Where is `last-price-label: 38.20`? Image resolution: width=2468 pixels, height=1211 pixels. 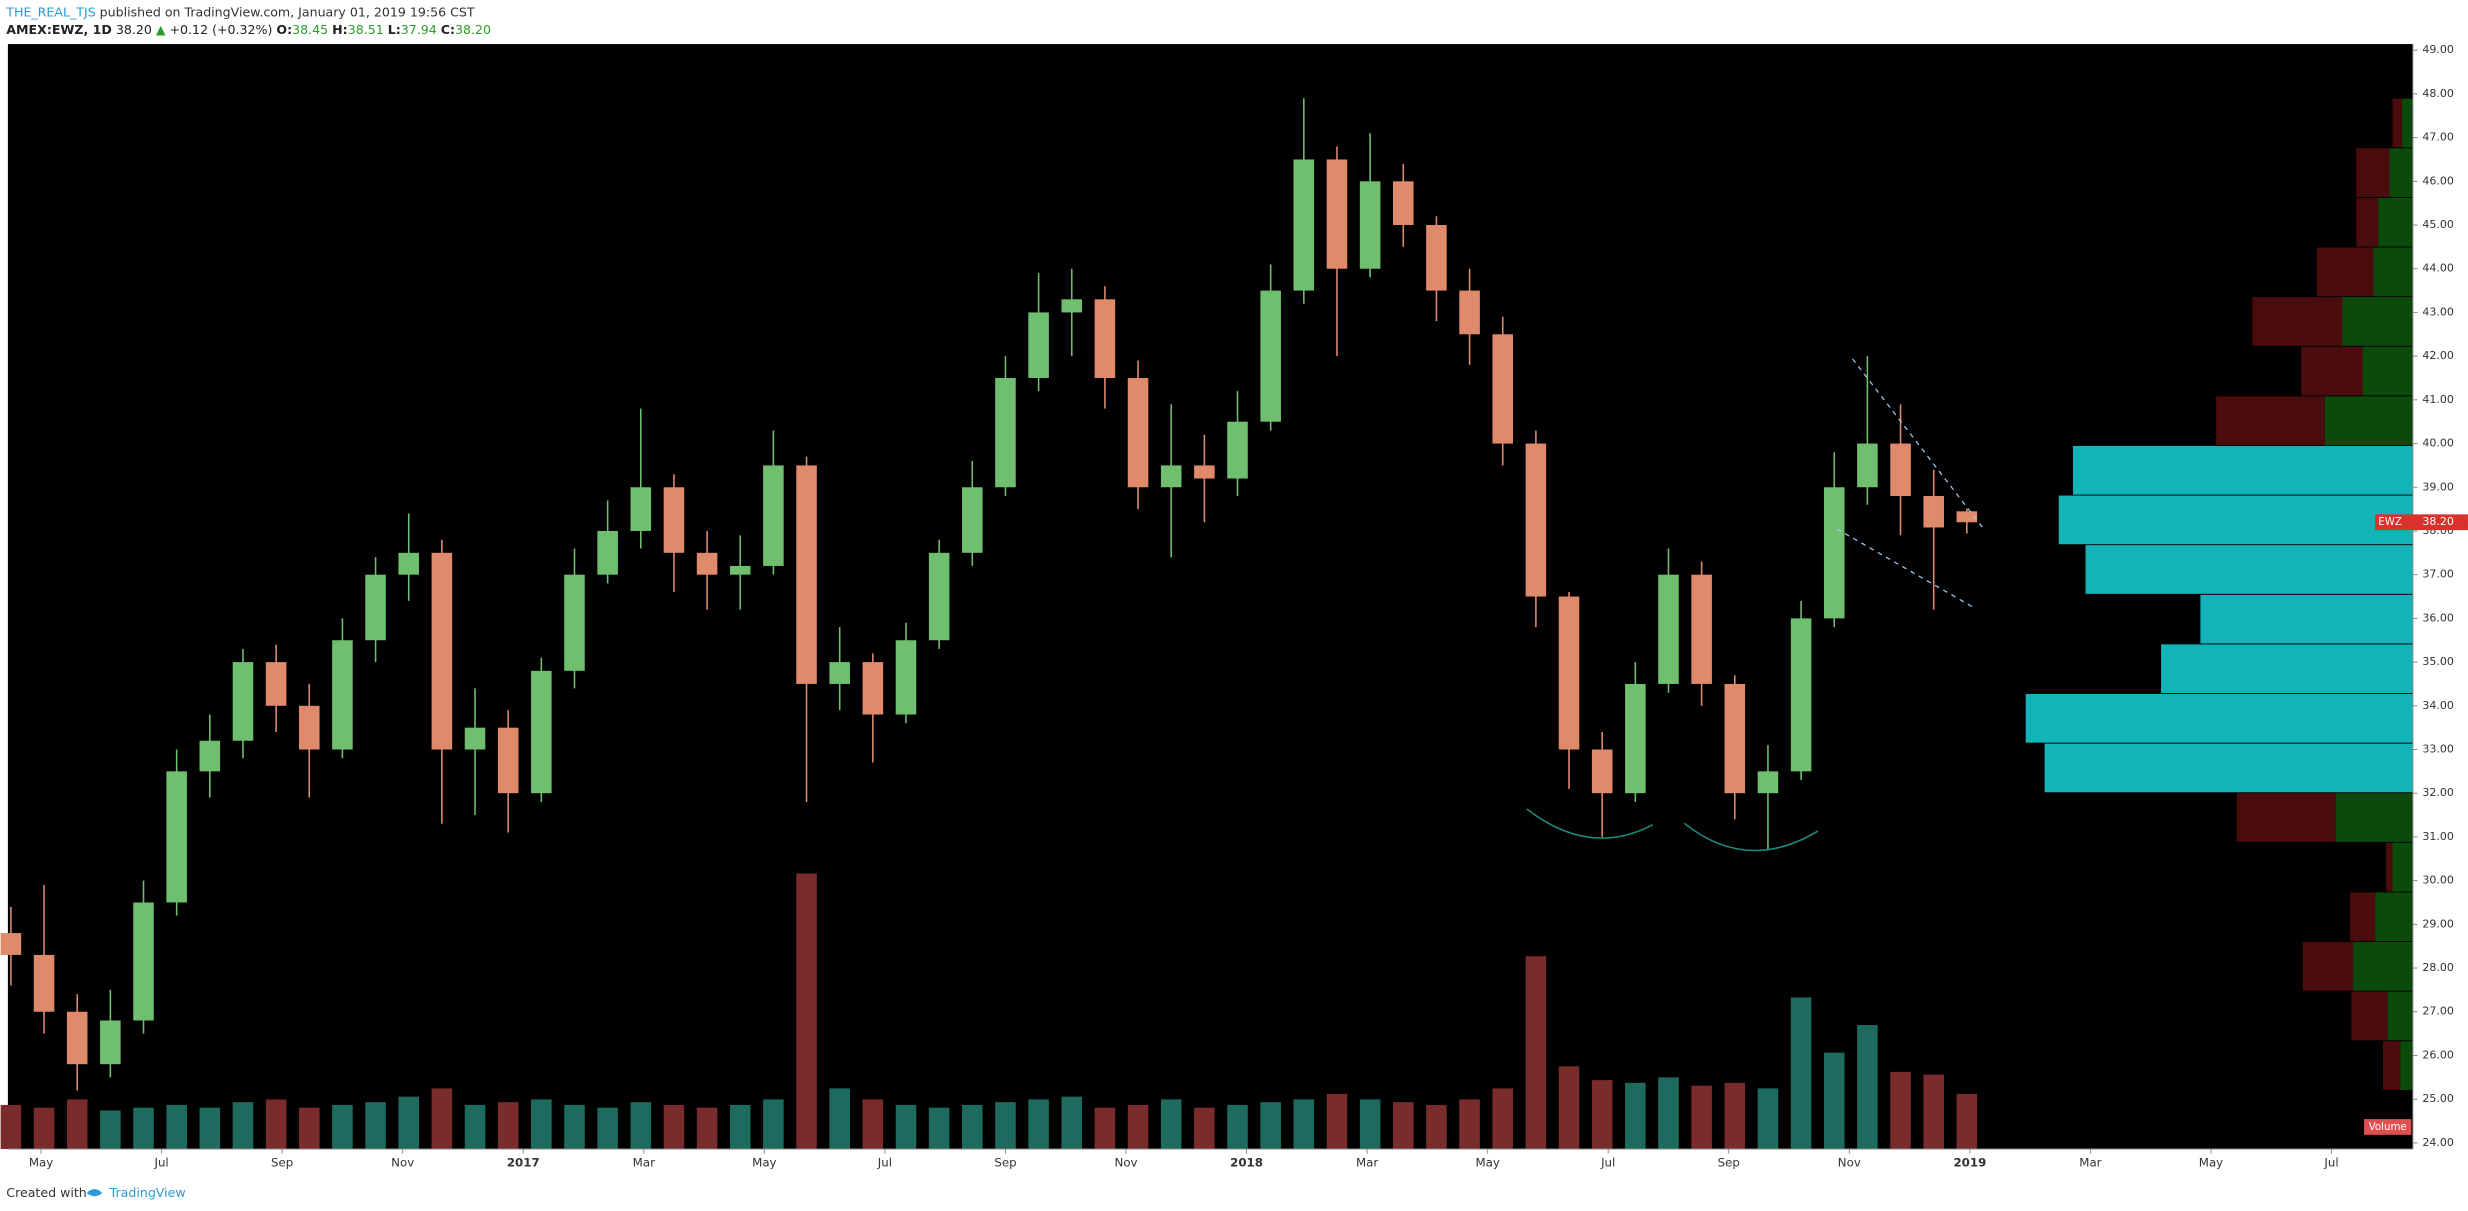
last-price-label: 38.20 is located at coordinates (2438, 521).